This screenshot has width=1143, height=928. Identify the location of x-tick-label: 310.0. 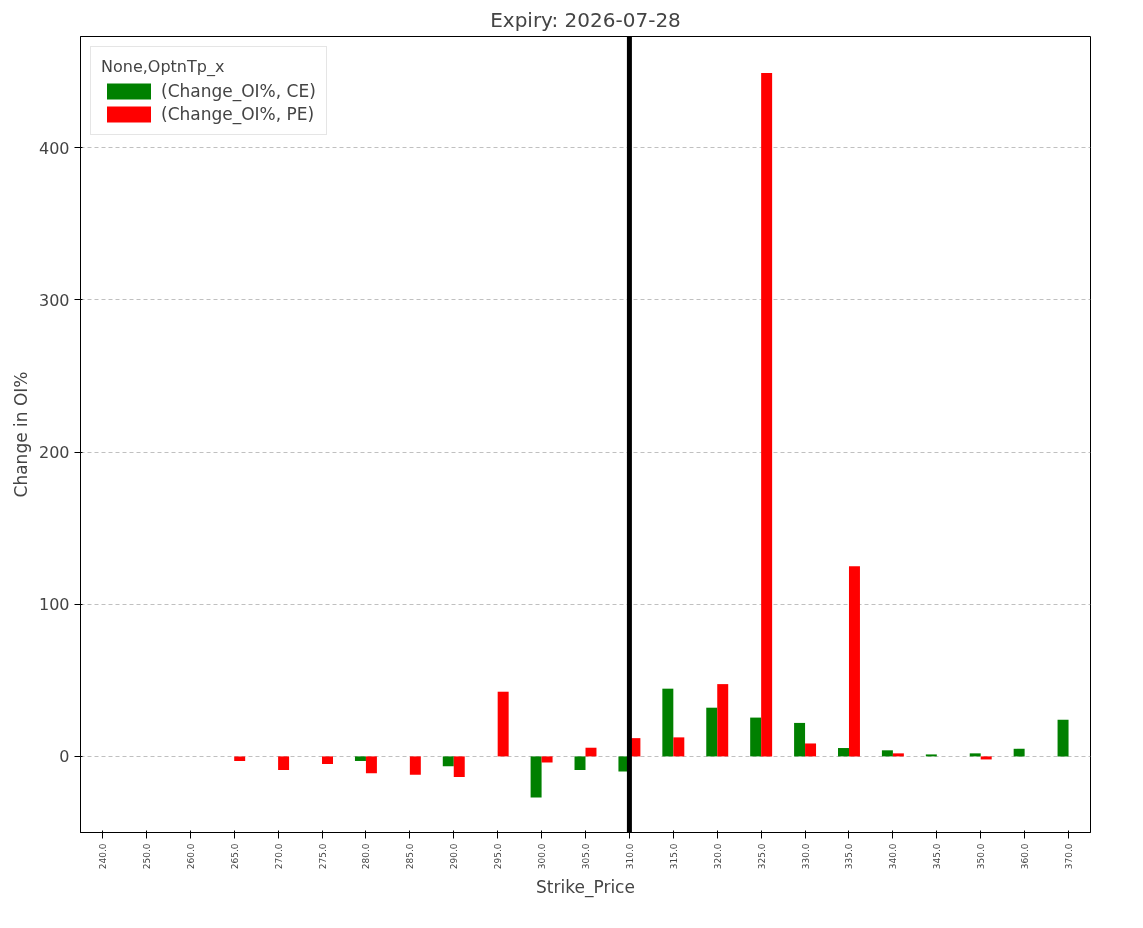
(629, 856).